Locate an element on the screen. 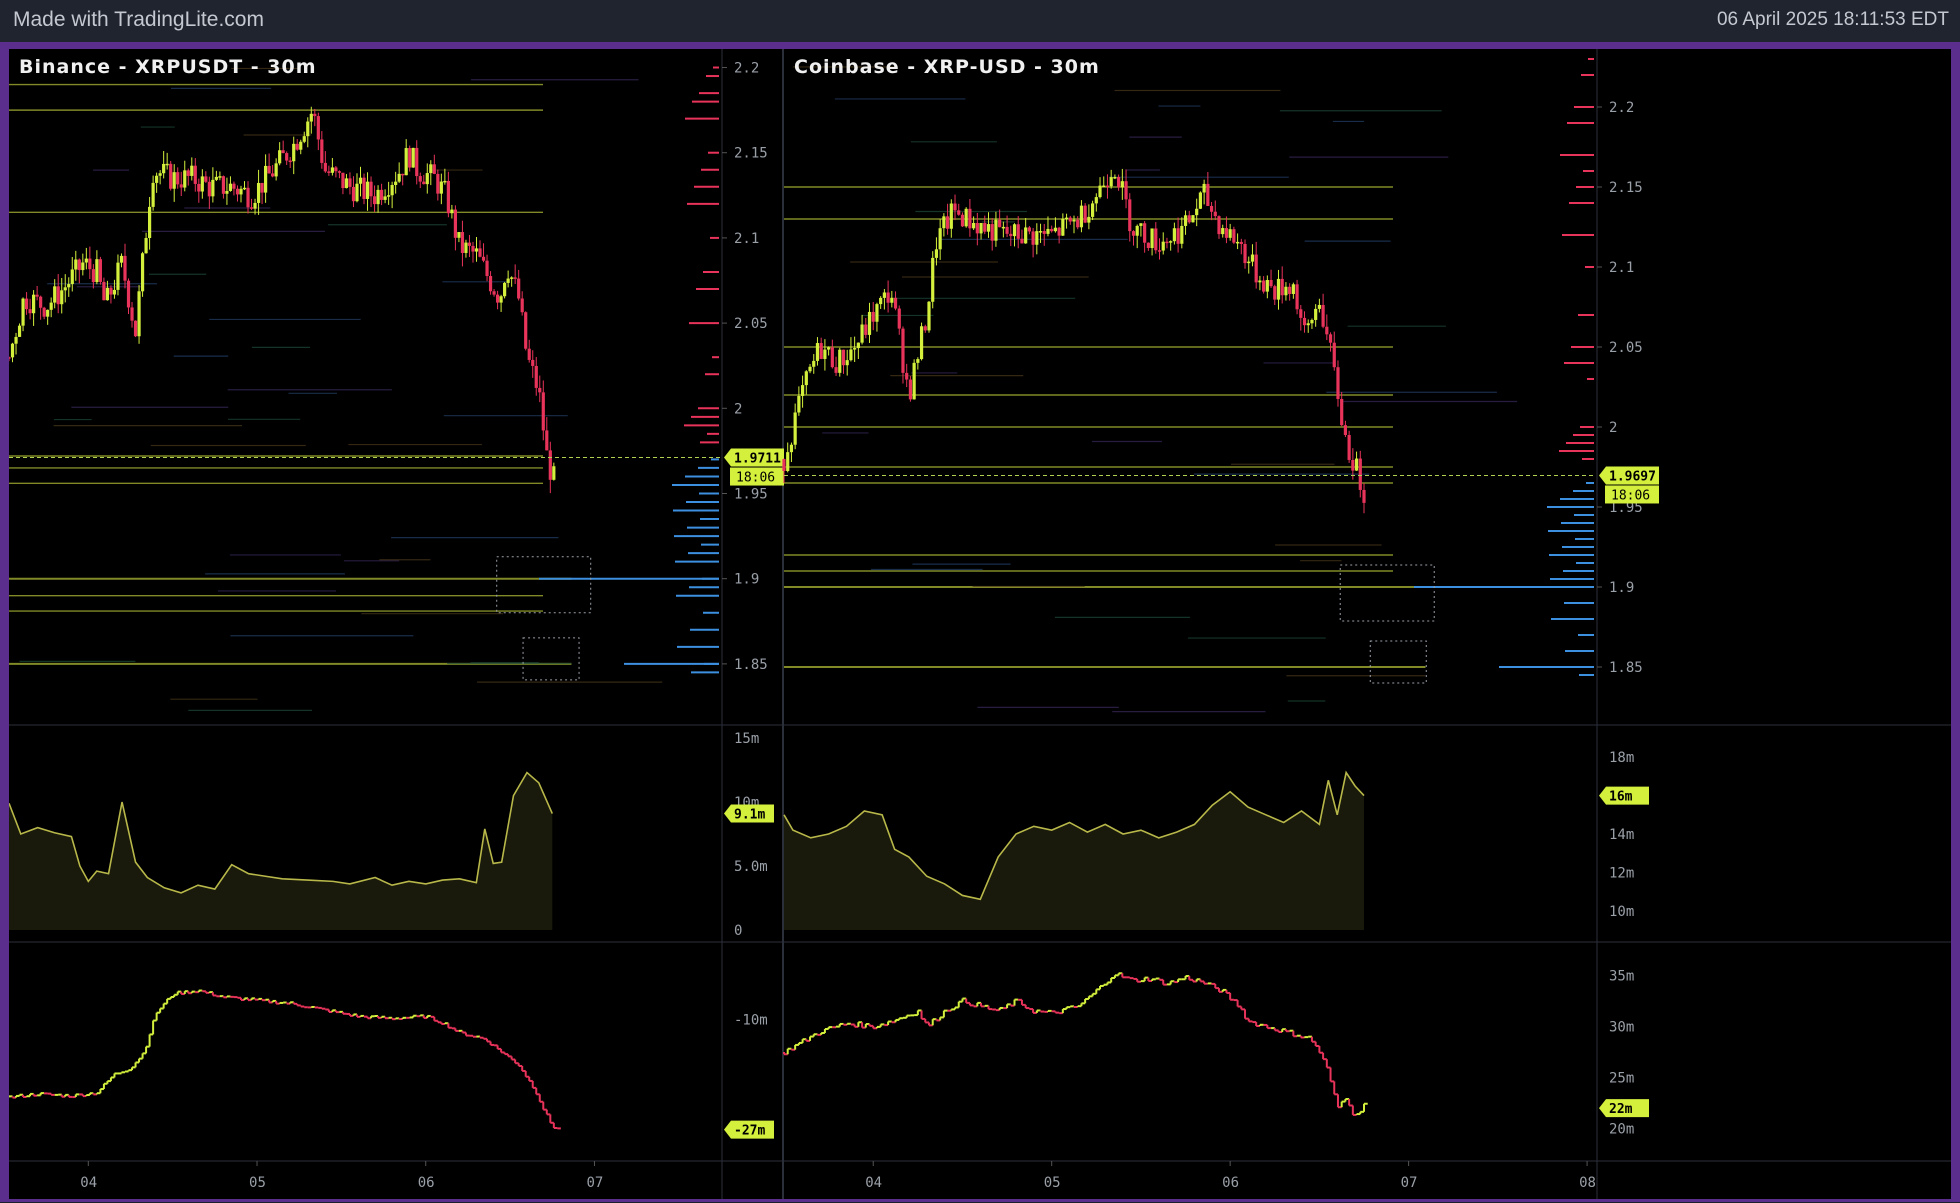  countdown-value: 18:06 is located at coordinates (755, 478).